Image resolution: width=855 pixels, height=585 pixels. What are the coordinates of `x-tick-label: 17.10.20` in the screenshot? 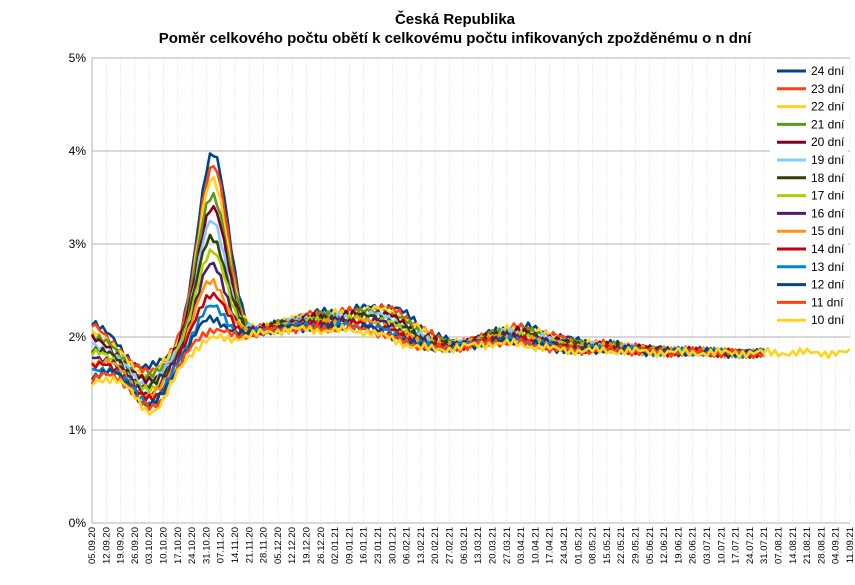 It's located at (178, 545).